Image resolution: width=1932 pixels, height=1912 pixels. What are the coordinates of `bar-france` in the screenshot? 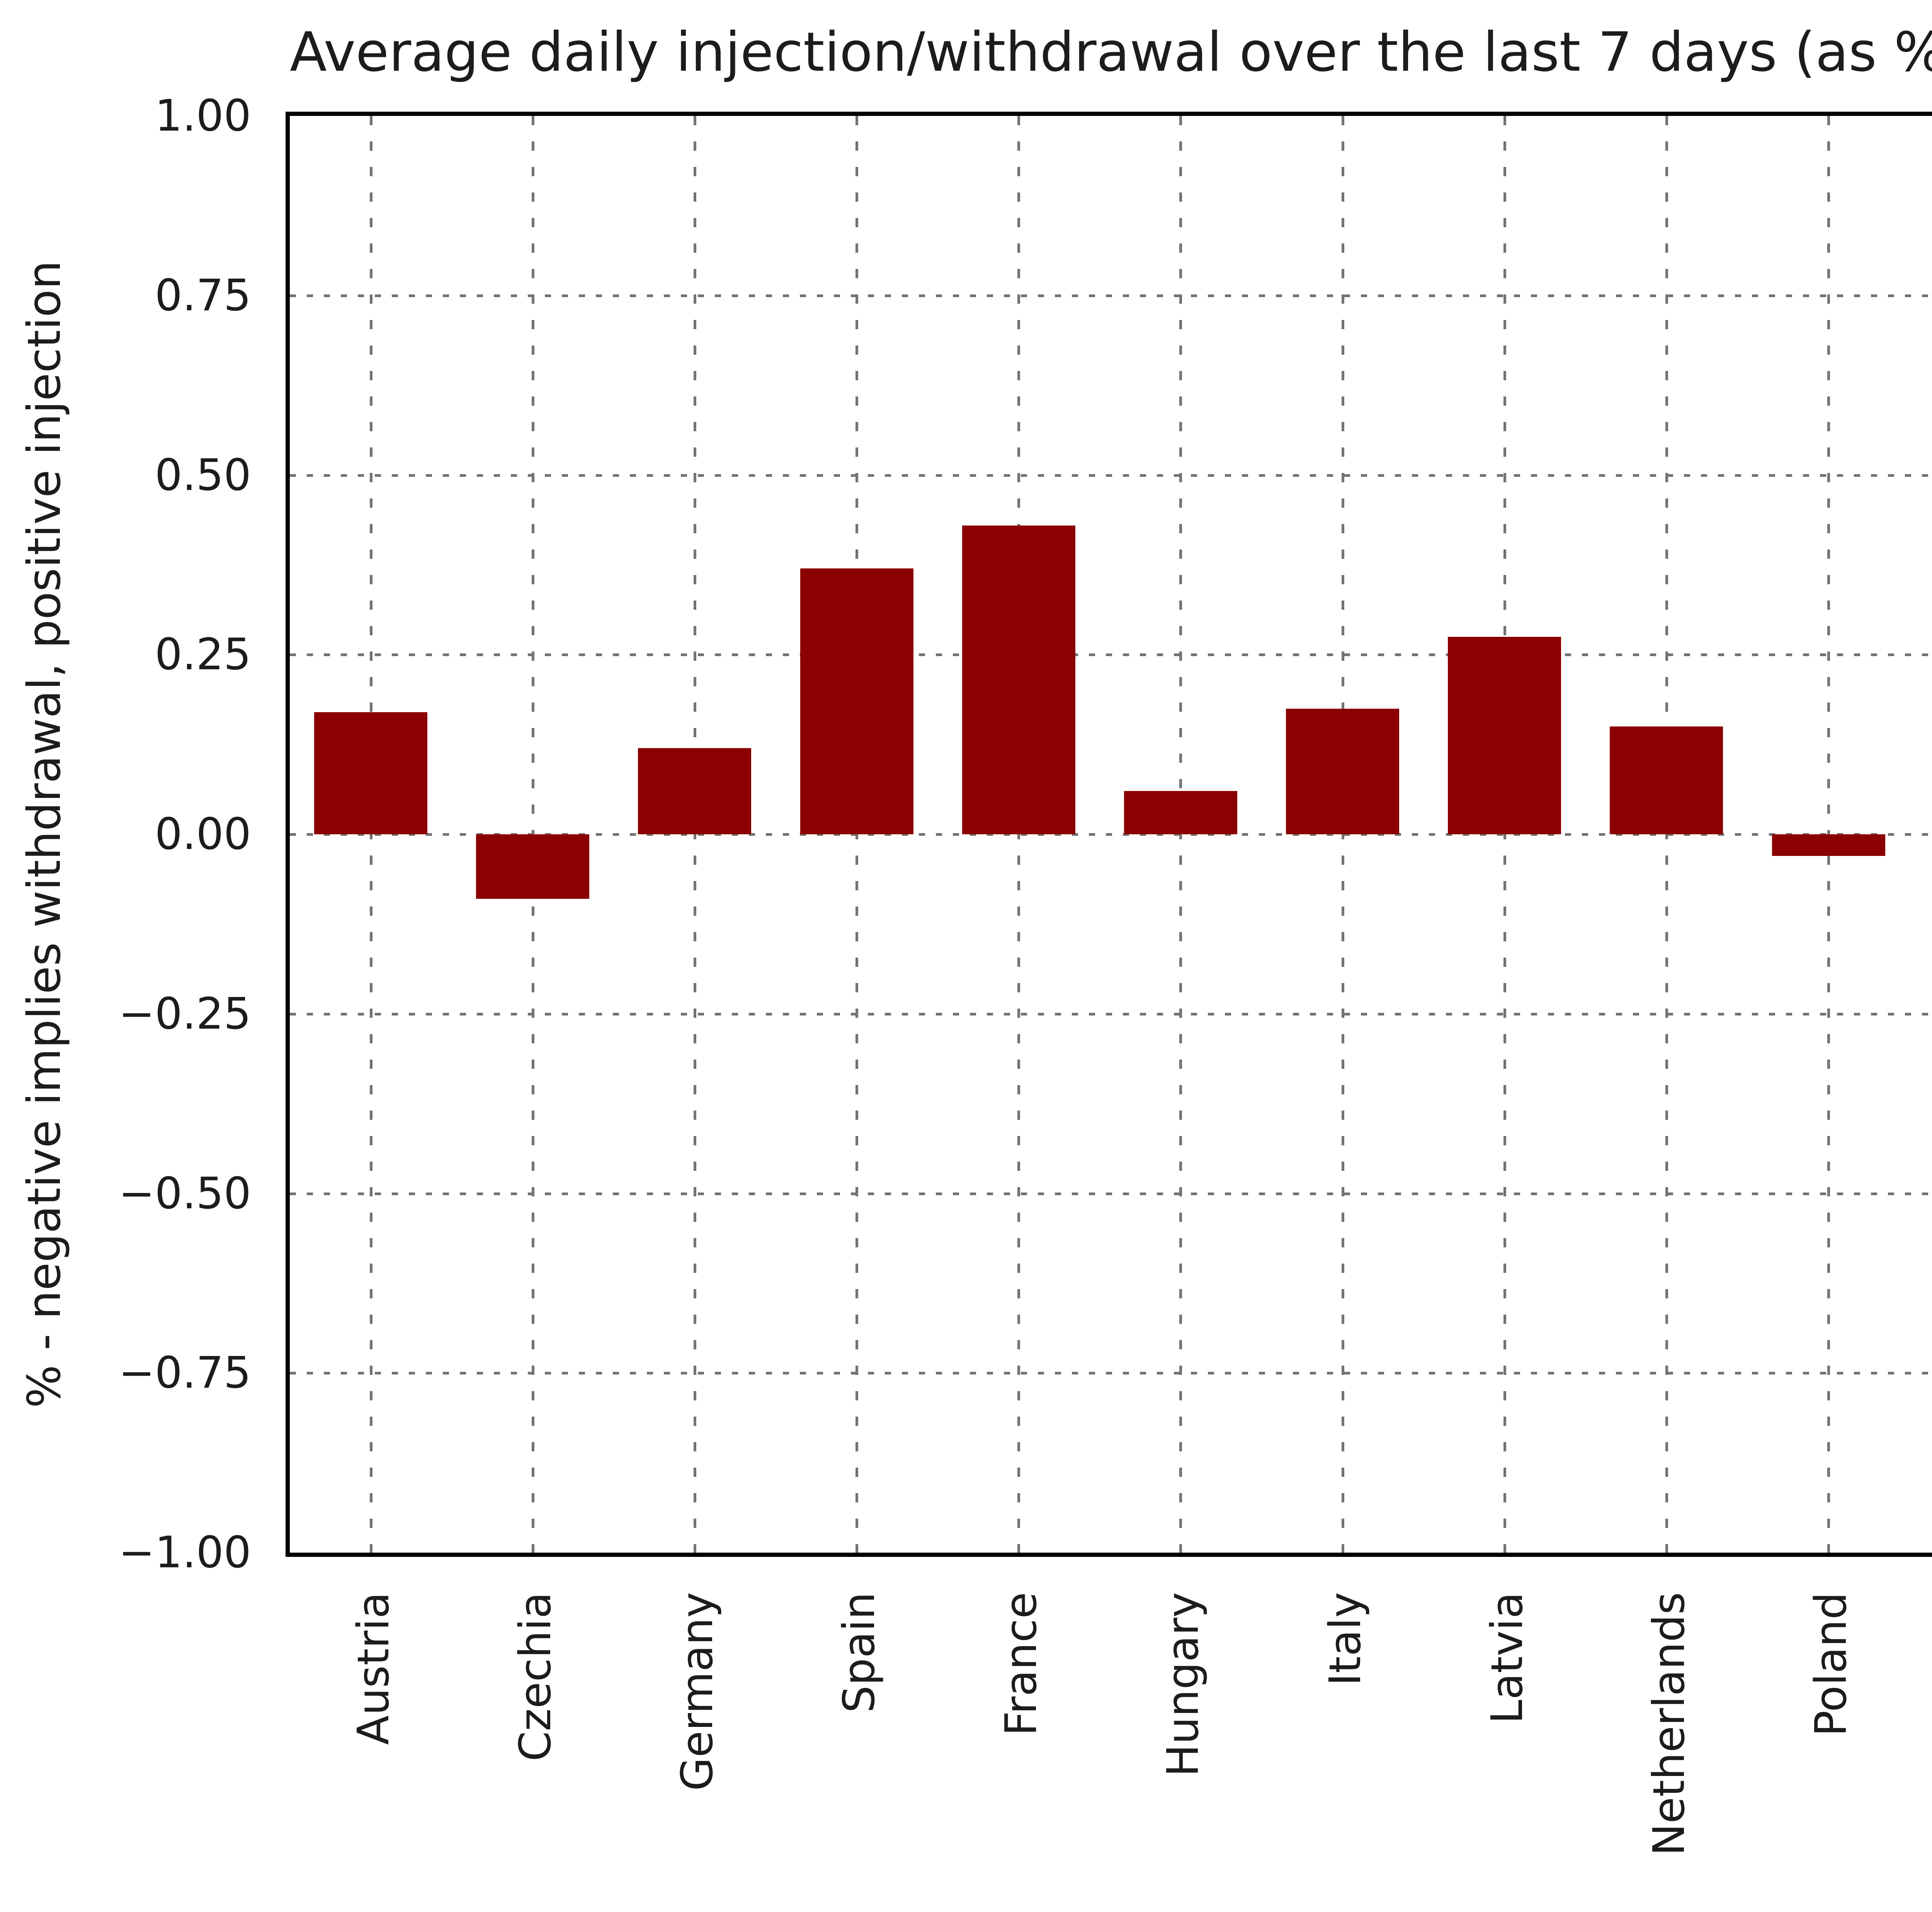 It's located at (1019, 680).